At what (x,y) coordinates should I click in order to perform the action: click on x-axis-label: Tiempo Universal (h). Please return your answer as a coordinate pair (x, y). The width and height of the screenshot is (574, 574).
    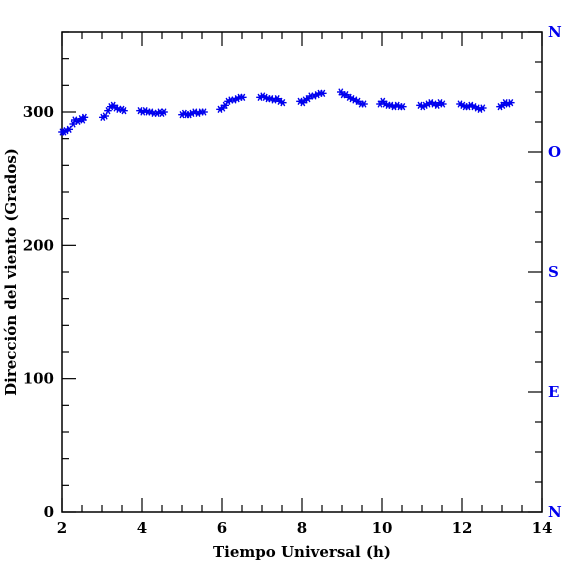
    Looking at the image, I should click on (302, 552).